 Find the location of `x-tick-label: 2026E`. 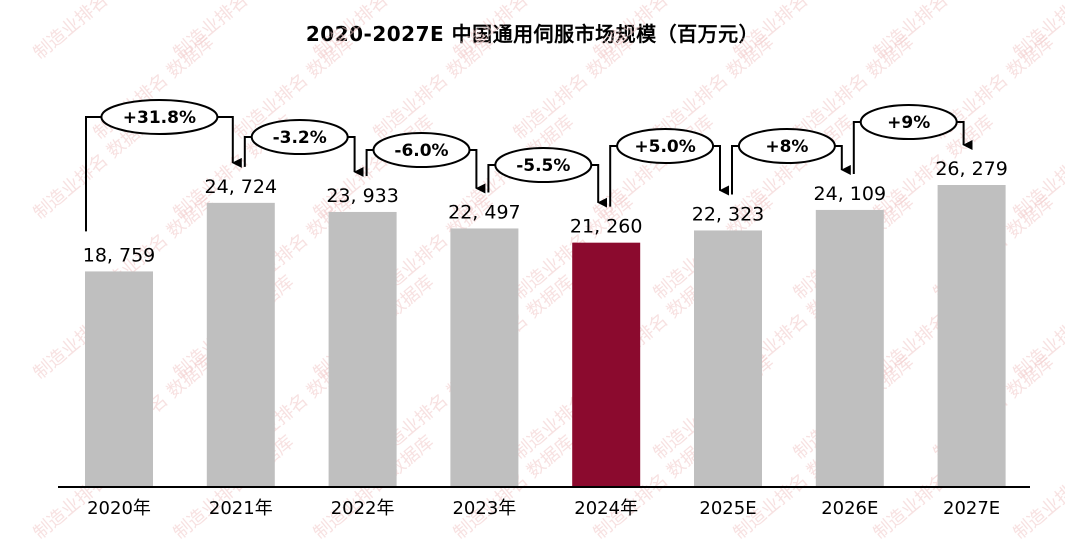

x-tick-label: 2026E is located at coordinates (849, 508).